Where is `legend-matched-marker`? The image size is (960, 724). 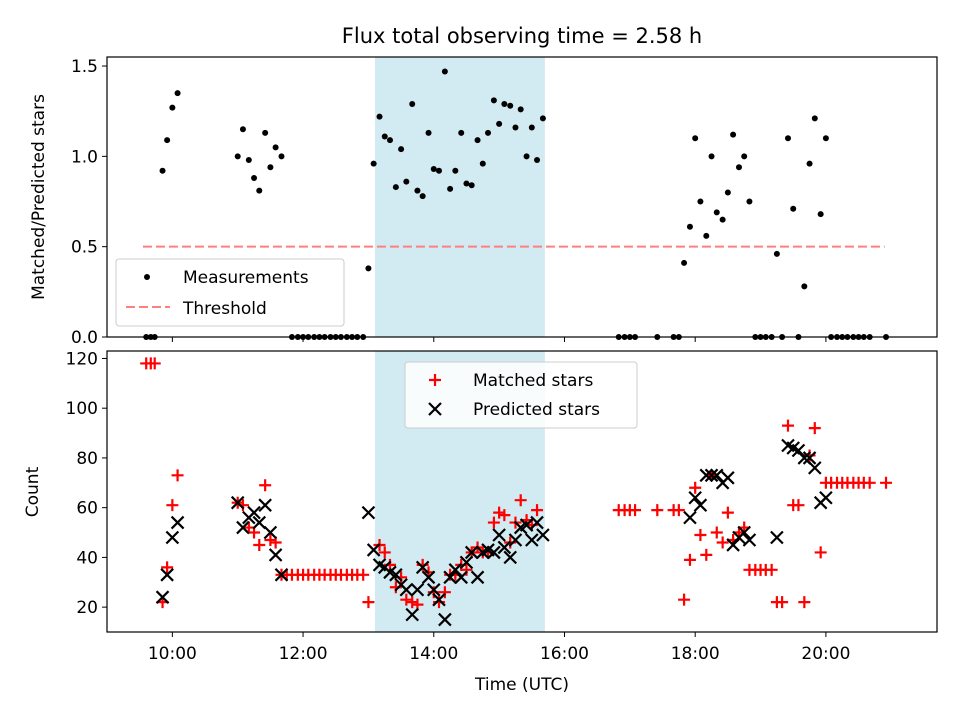 legend-matched-marker is located at coordinates (435, 380).